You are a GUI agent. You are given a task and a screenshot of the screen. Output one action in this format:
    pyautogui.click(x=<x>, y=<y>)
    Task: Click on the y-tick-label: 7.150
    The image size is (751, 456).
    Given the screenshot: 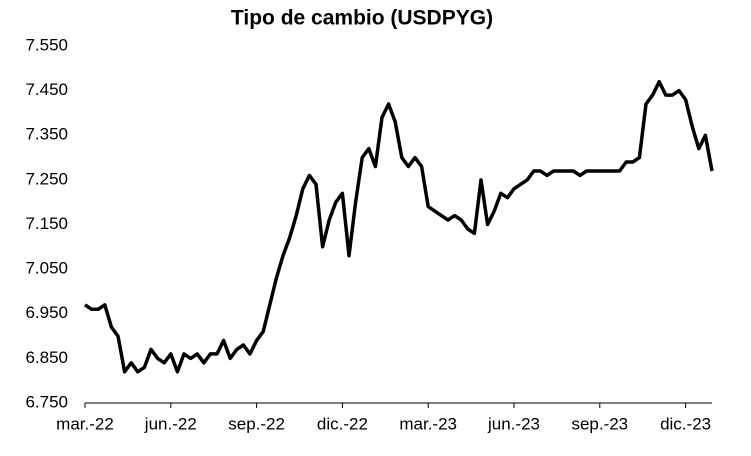 What is the action you would take?
    pyautogui.click(x=46, y=223)
    